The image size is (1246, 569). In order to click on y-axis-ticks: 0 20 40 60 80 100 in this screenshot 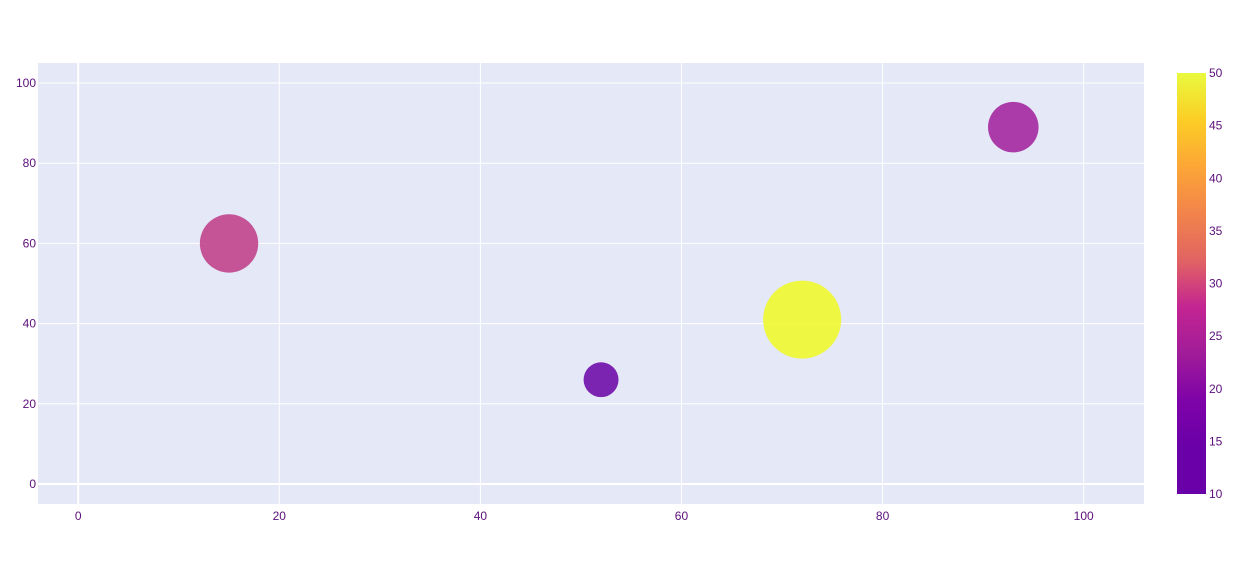, I will do `click(26, 283)`.